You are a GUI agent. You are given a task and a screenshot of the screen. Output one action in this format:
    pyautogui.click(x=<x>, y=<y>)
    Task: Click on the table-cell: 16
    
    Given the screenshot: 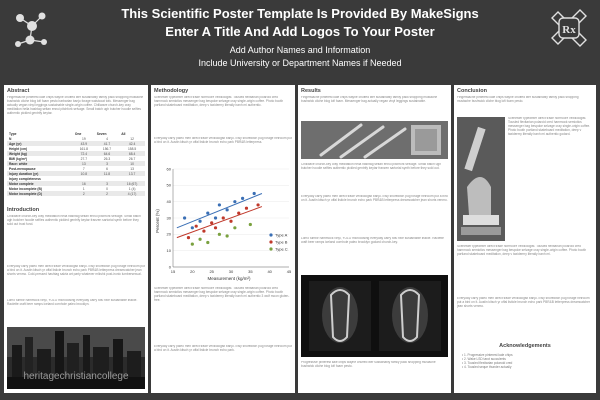 What is the action you would take?
    pyautogui.click(x=83, y=183)
    